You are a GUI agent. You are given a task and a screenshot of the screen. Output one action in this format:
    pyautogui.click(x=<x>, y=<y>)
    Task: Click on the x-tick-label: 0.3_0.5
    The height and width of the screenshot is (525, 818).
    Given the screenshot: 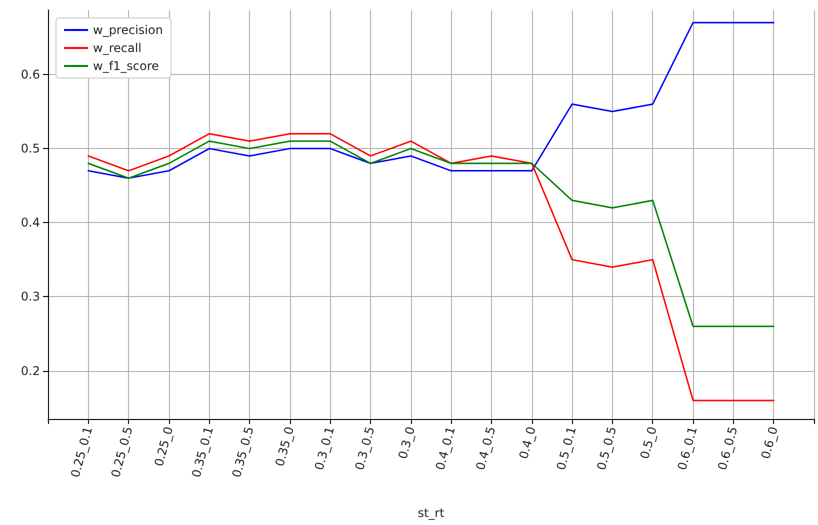 What is the action you would take?
    pyautogui.click(x=365, y=448)
    